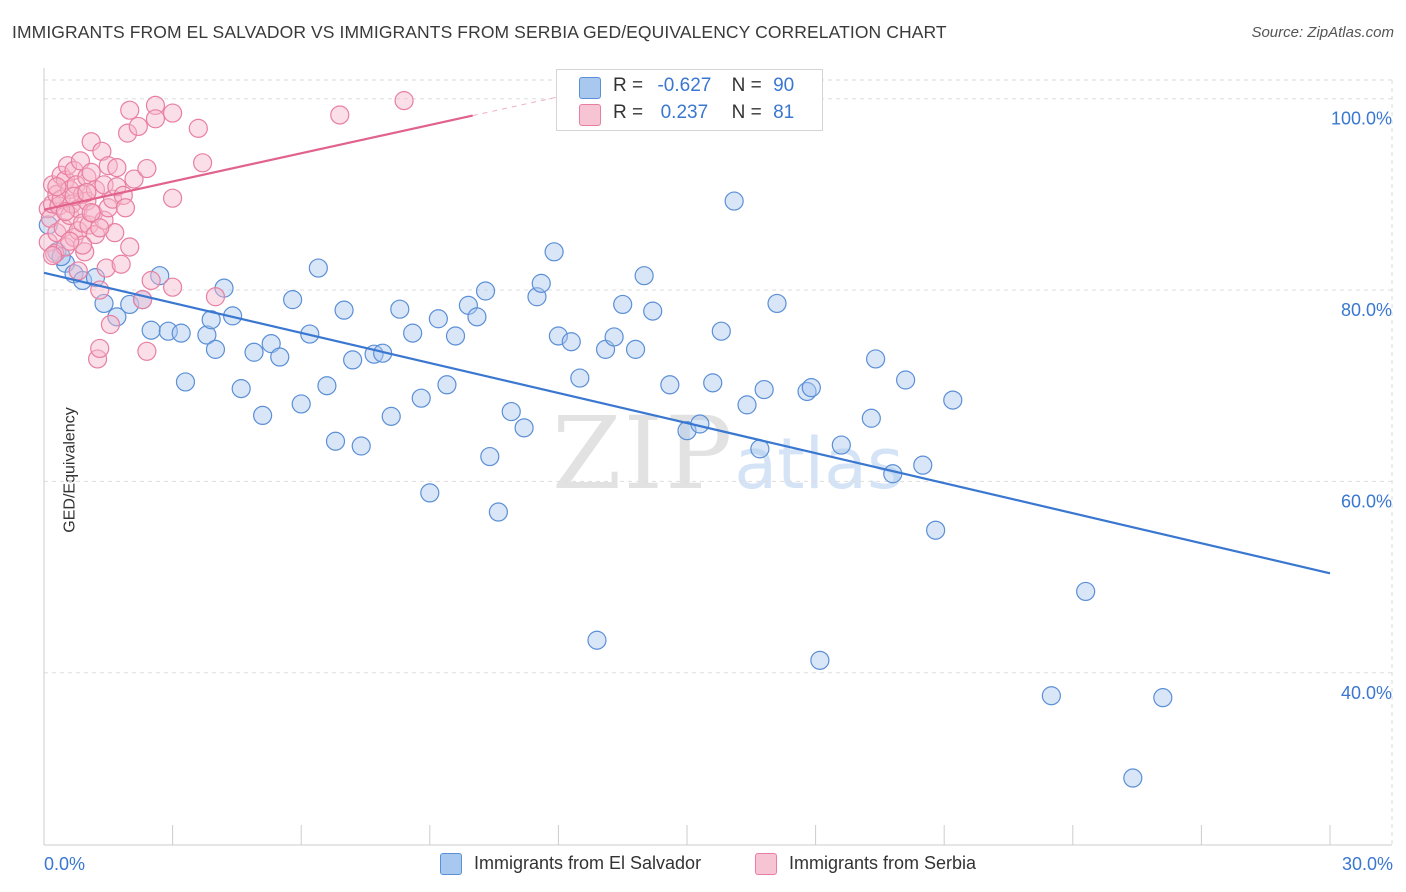 The image size is (1406, 892). I want to click on trend-line-pink-extension, so click(515, 106).